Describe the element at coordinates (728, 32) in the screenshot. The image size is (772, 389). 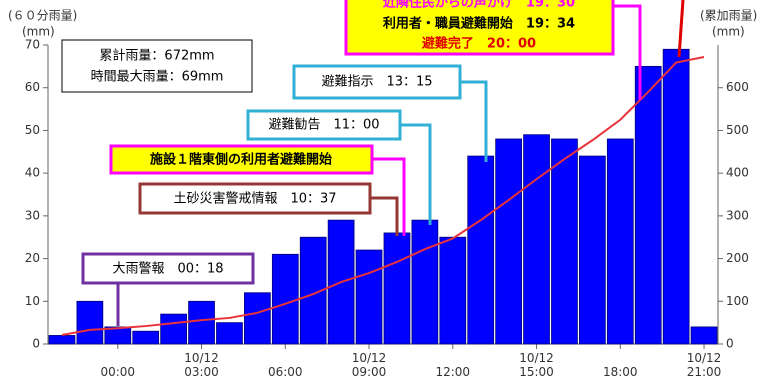
I see `y2-unit: (mm)` at that location.